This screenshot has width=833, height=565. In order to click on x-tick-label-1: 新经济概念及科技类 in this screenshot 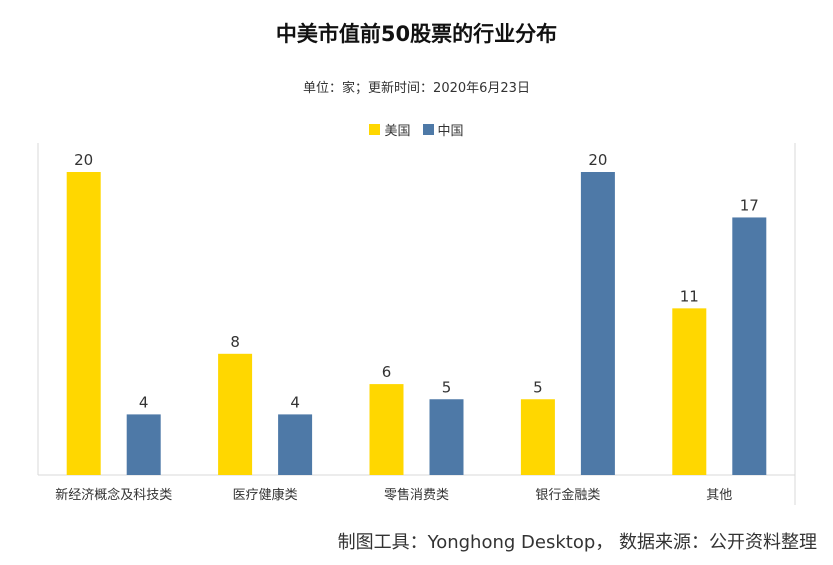, I will do `click(113, 495)`.